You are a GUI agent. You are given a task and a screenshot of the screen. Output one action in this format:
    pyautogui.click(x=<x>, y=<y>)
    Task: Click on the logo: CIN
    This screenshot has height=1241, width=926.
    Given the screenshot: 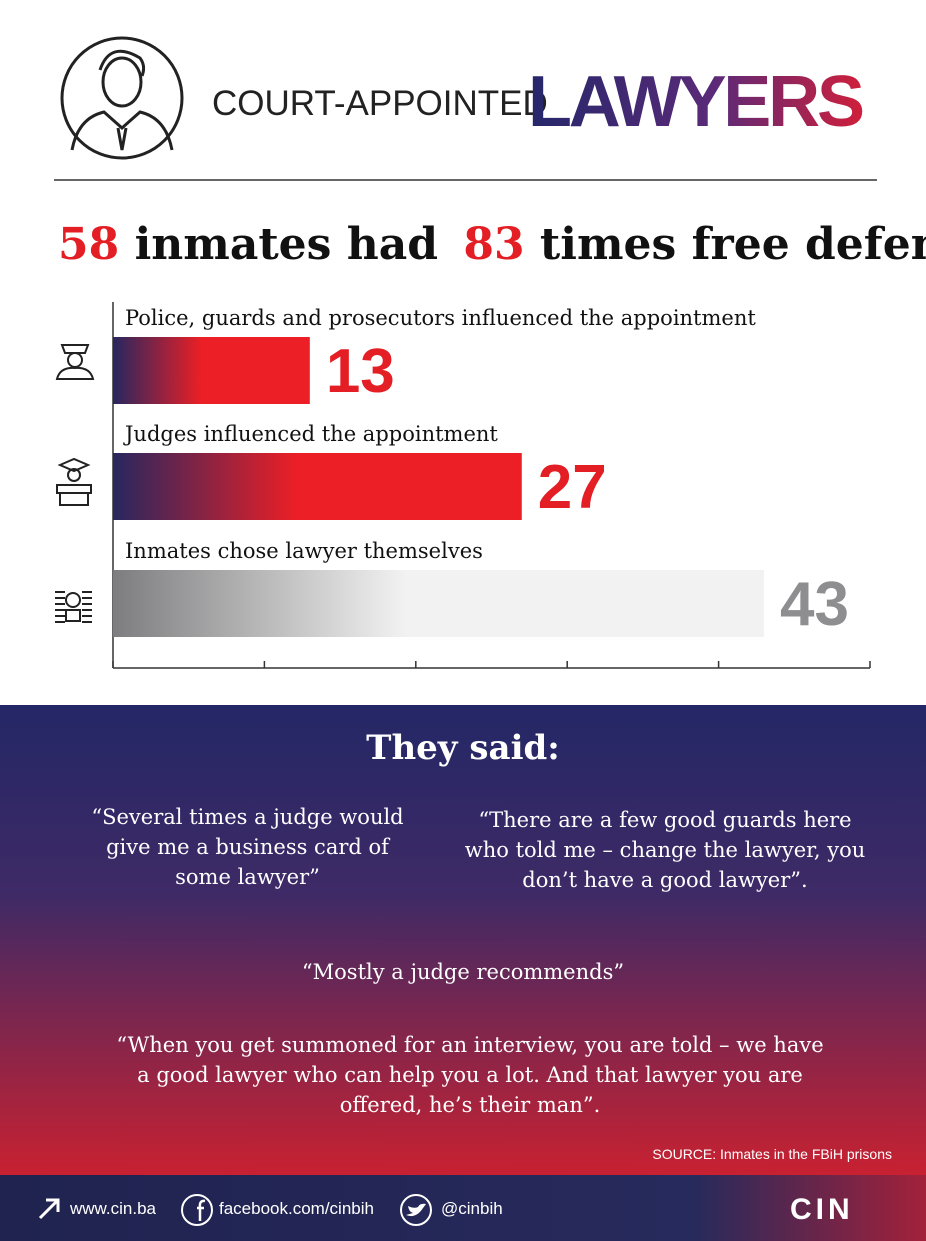 What is the action you would take?
    pyautogui.click(x=822, y=1209)
    